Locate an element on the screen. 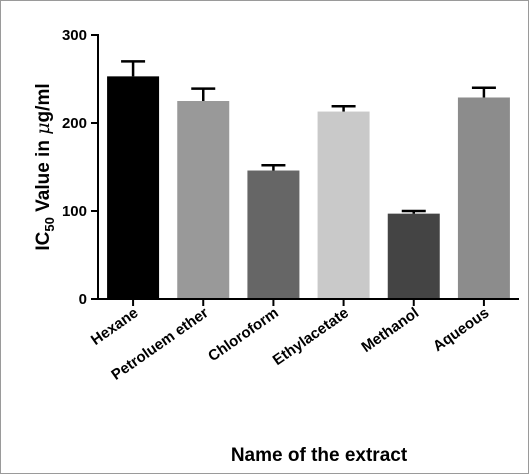 Image resolution: width=529 pixels, height=474 pixels. x-tick-label: Methanol is located at coordinates (390, 330).